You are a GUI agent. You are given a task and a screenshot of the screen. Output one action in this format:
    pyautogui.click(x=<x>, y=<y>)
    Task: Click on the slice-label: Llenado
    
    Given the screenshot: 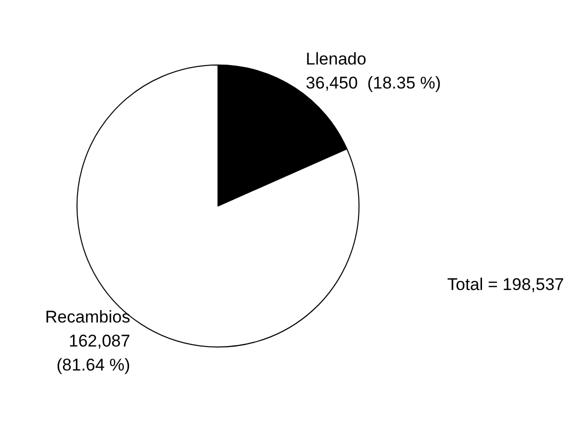 What is the action you would take?
    pyautogui.click(x=336, y=59)
    